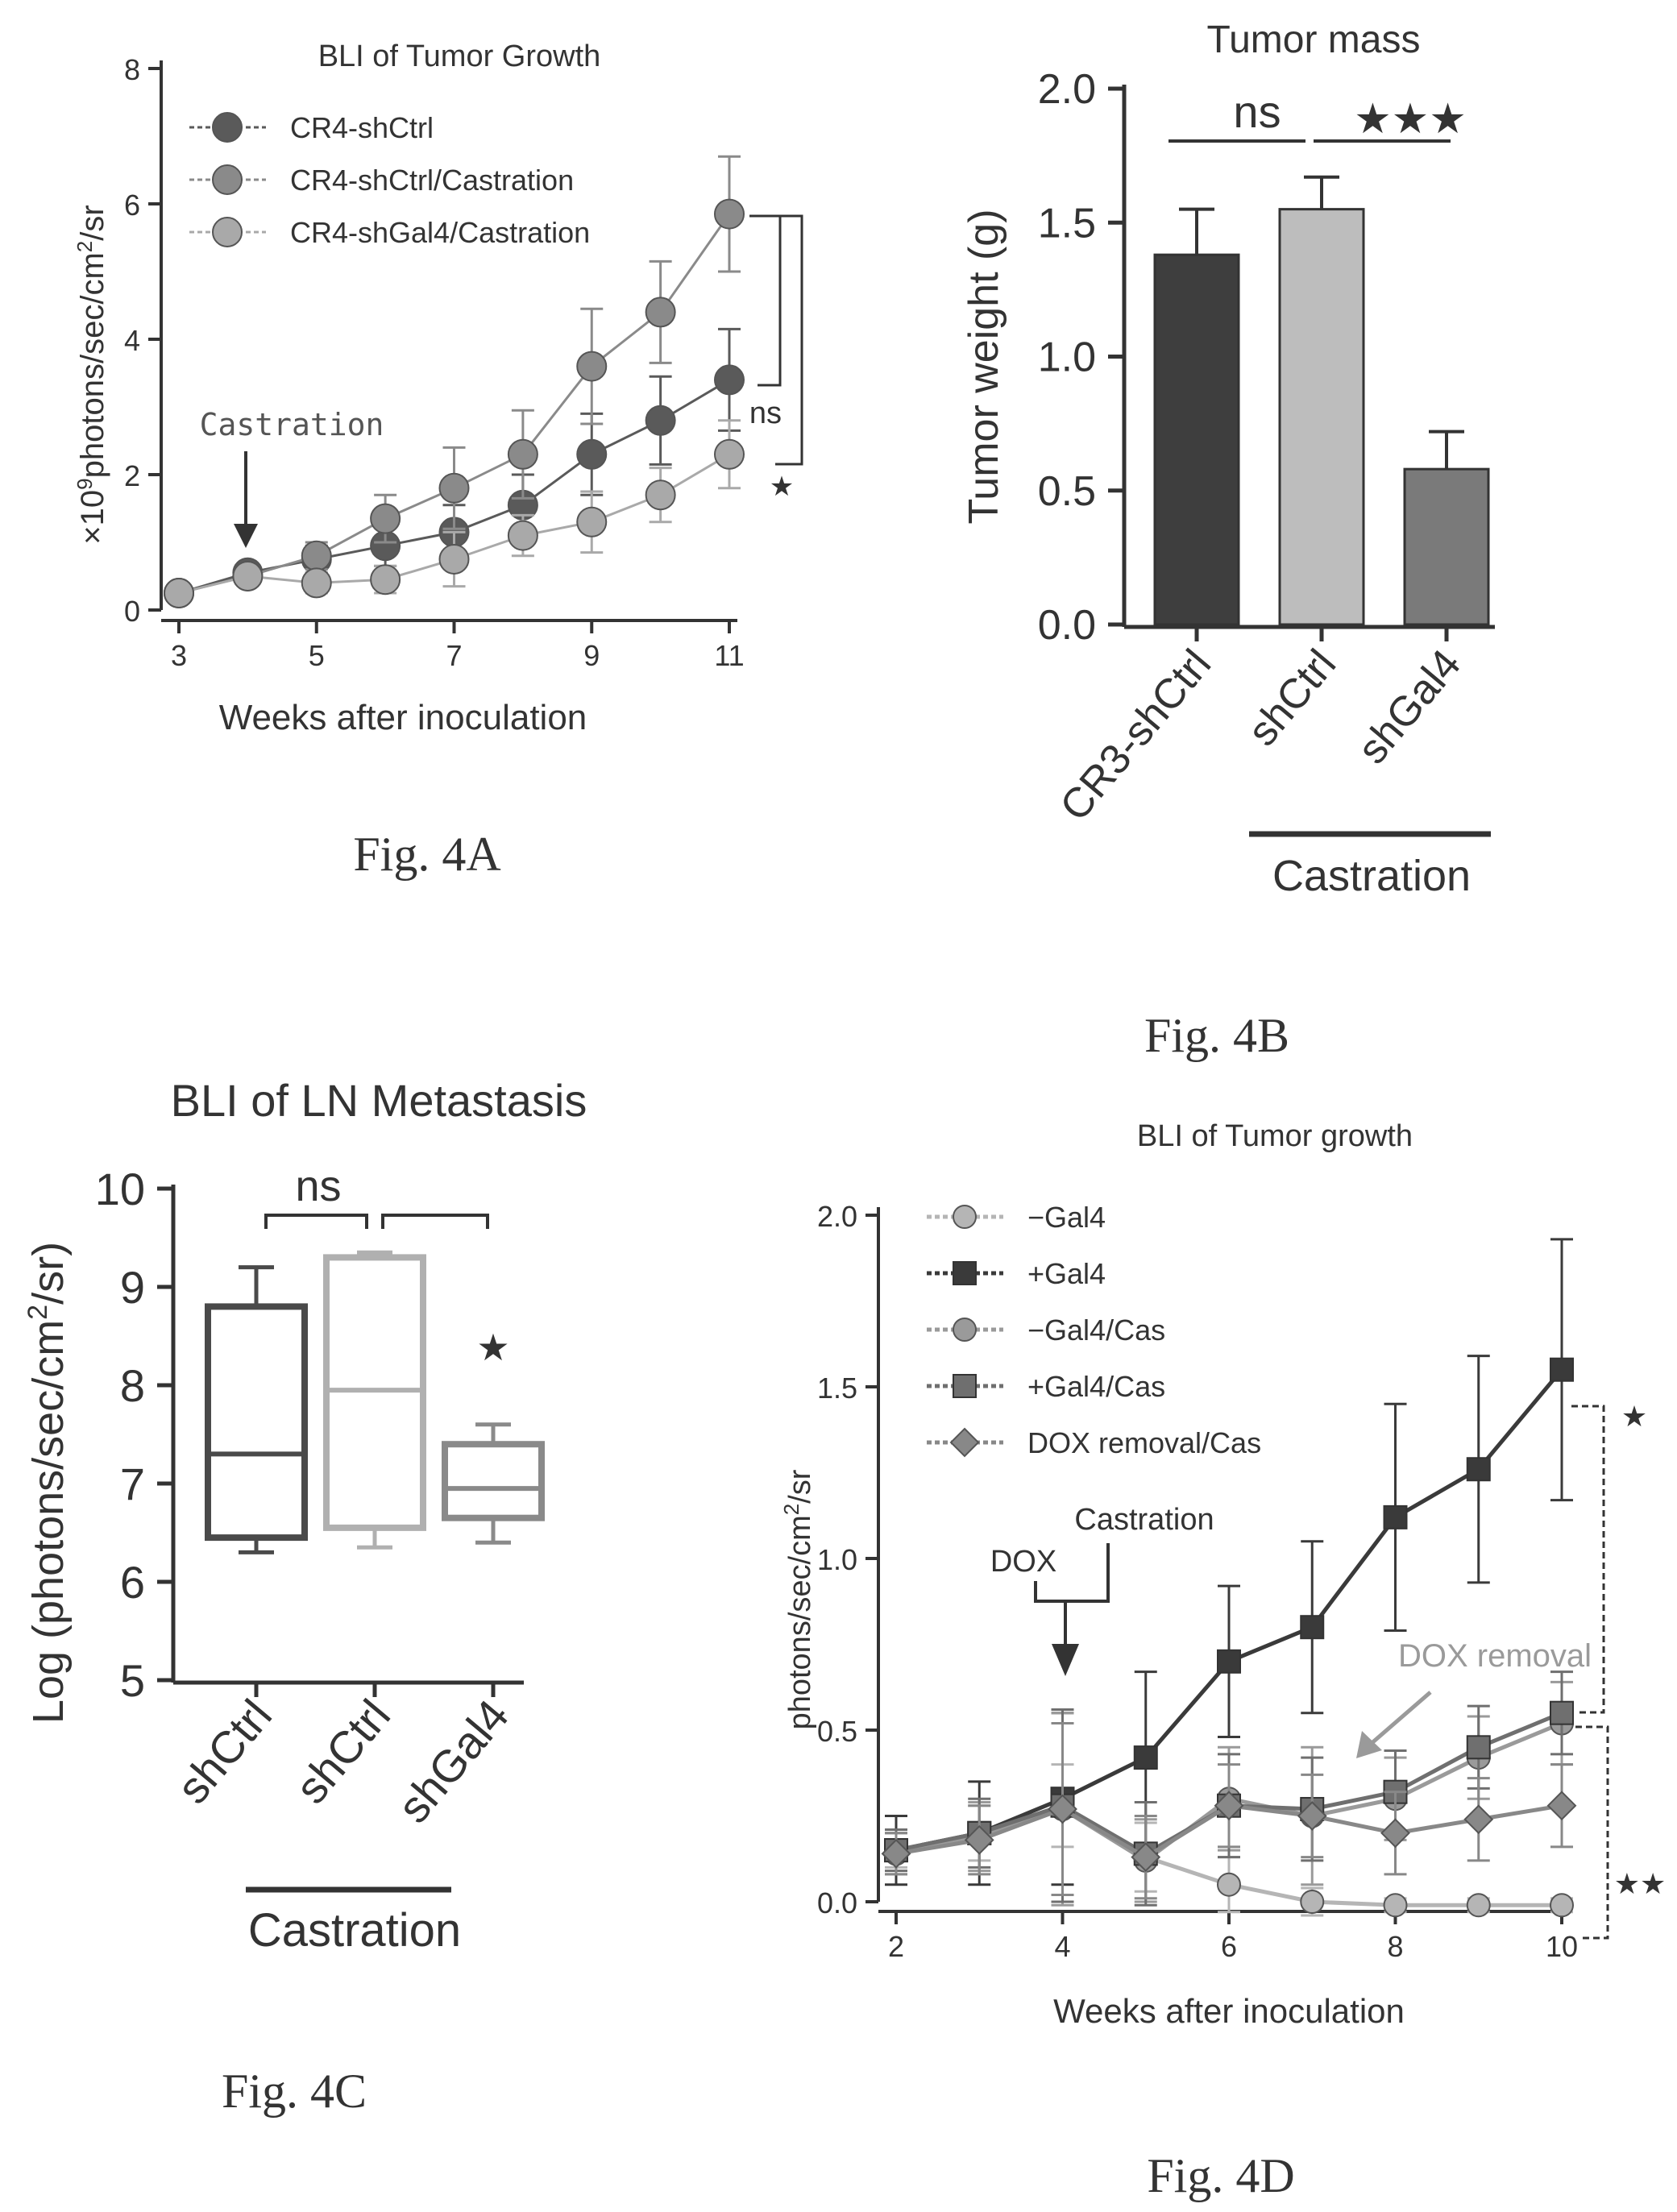 Image resolution: width=1677 pixels, height=2212 pixels. Describe the element at coordinates (1302, 465) in the screenshot. I see `panel-b-bar-group: shCtrl` at that location.